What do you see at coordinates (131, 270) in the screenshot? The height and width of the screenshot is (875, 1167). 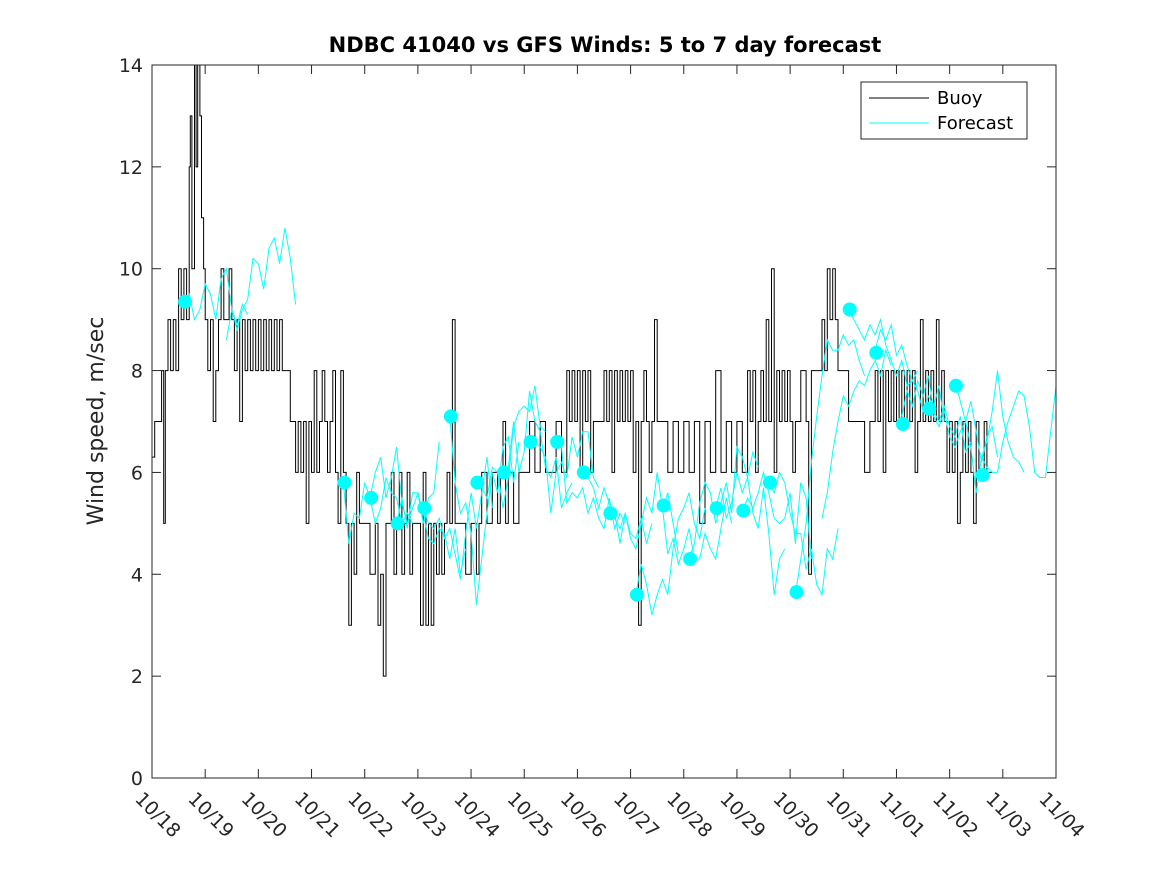 I see `y-tick-label: 10` at bounding box center [131, 270].